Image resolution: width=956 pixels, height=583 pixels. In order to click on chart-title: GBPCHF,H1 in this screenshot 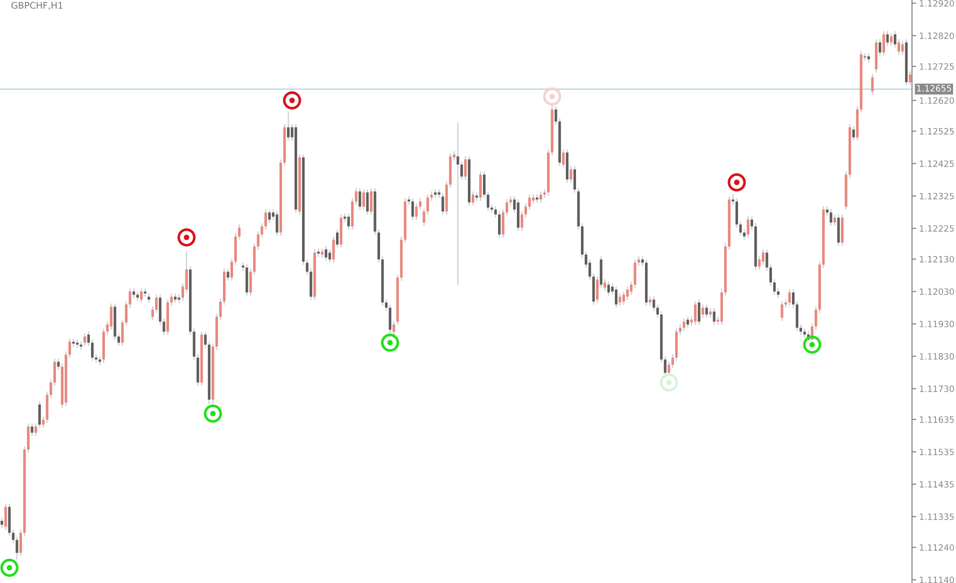, I will do `click(36, 6)`.